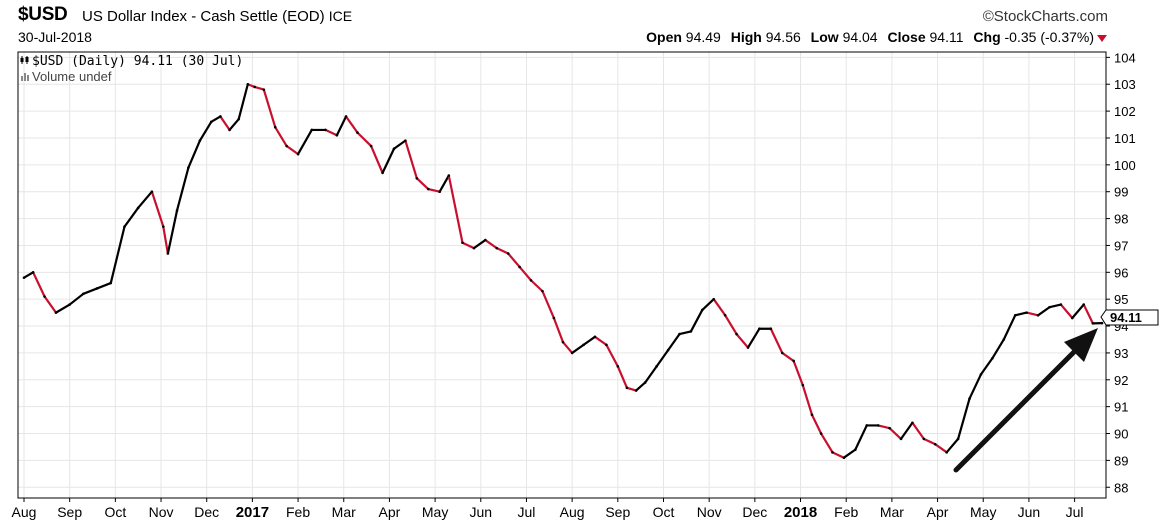 This screenshot has width=1165, height=521. I want to click on x-tick-label: Mar, so click(344, 512).